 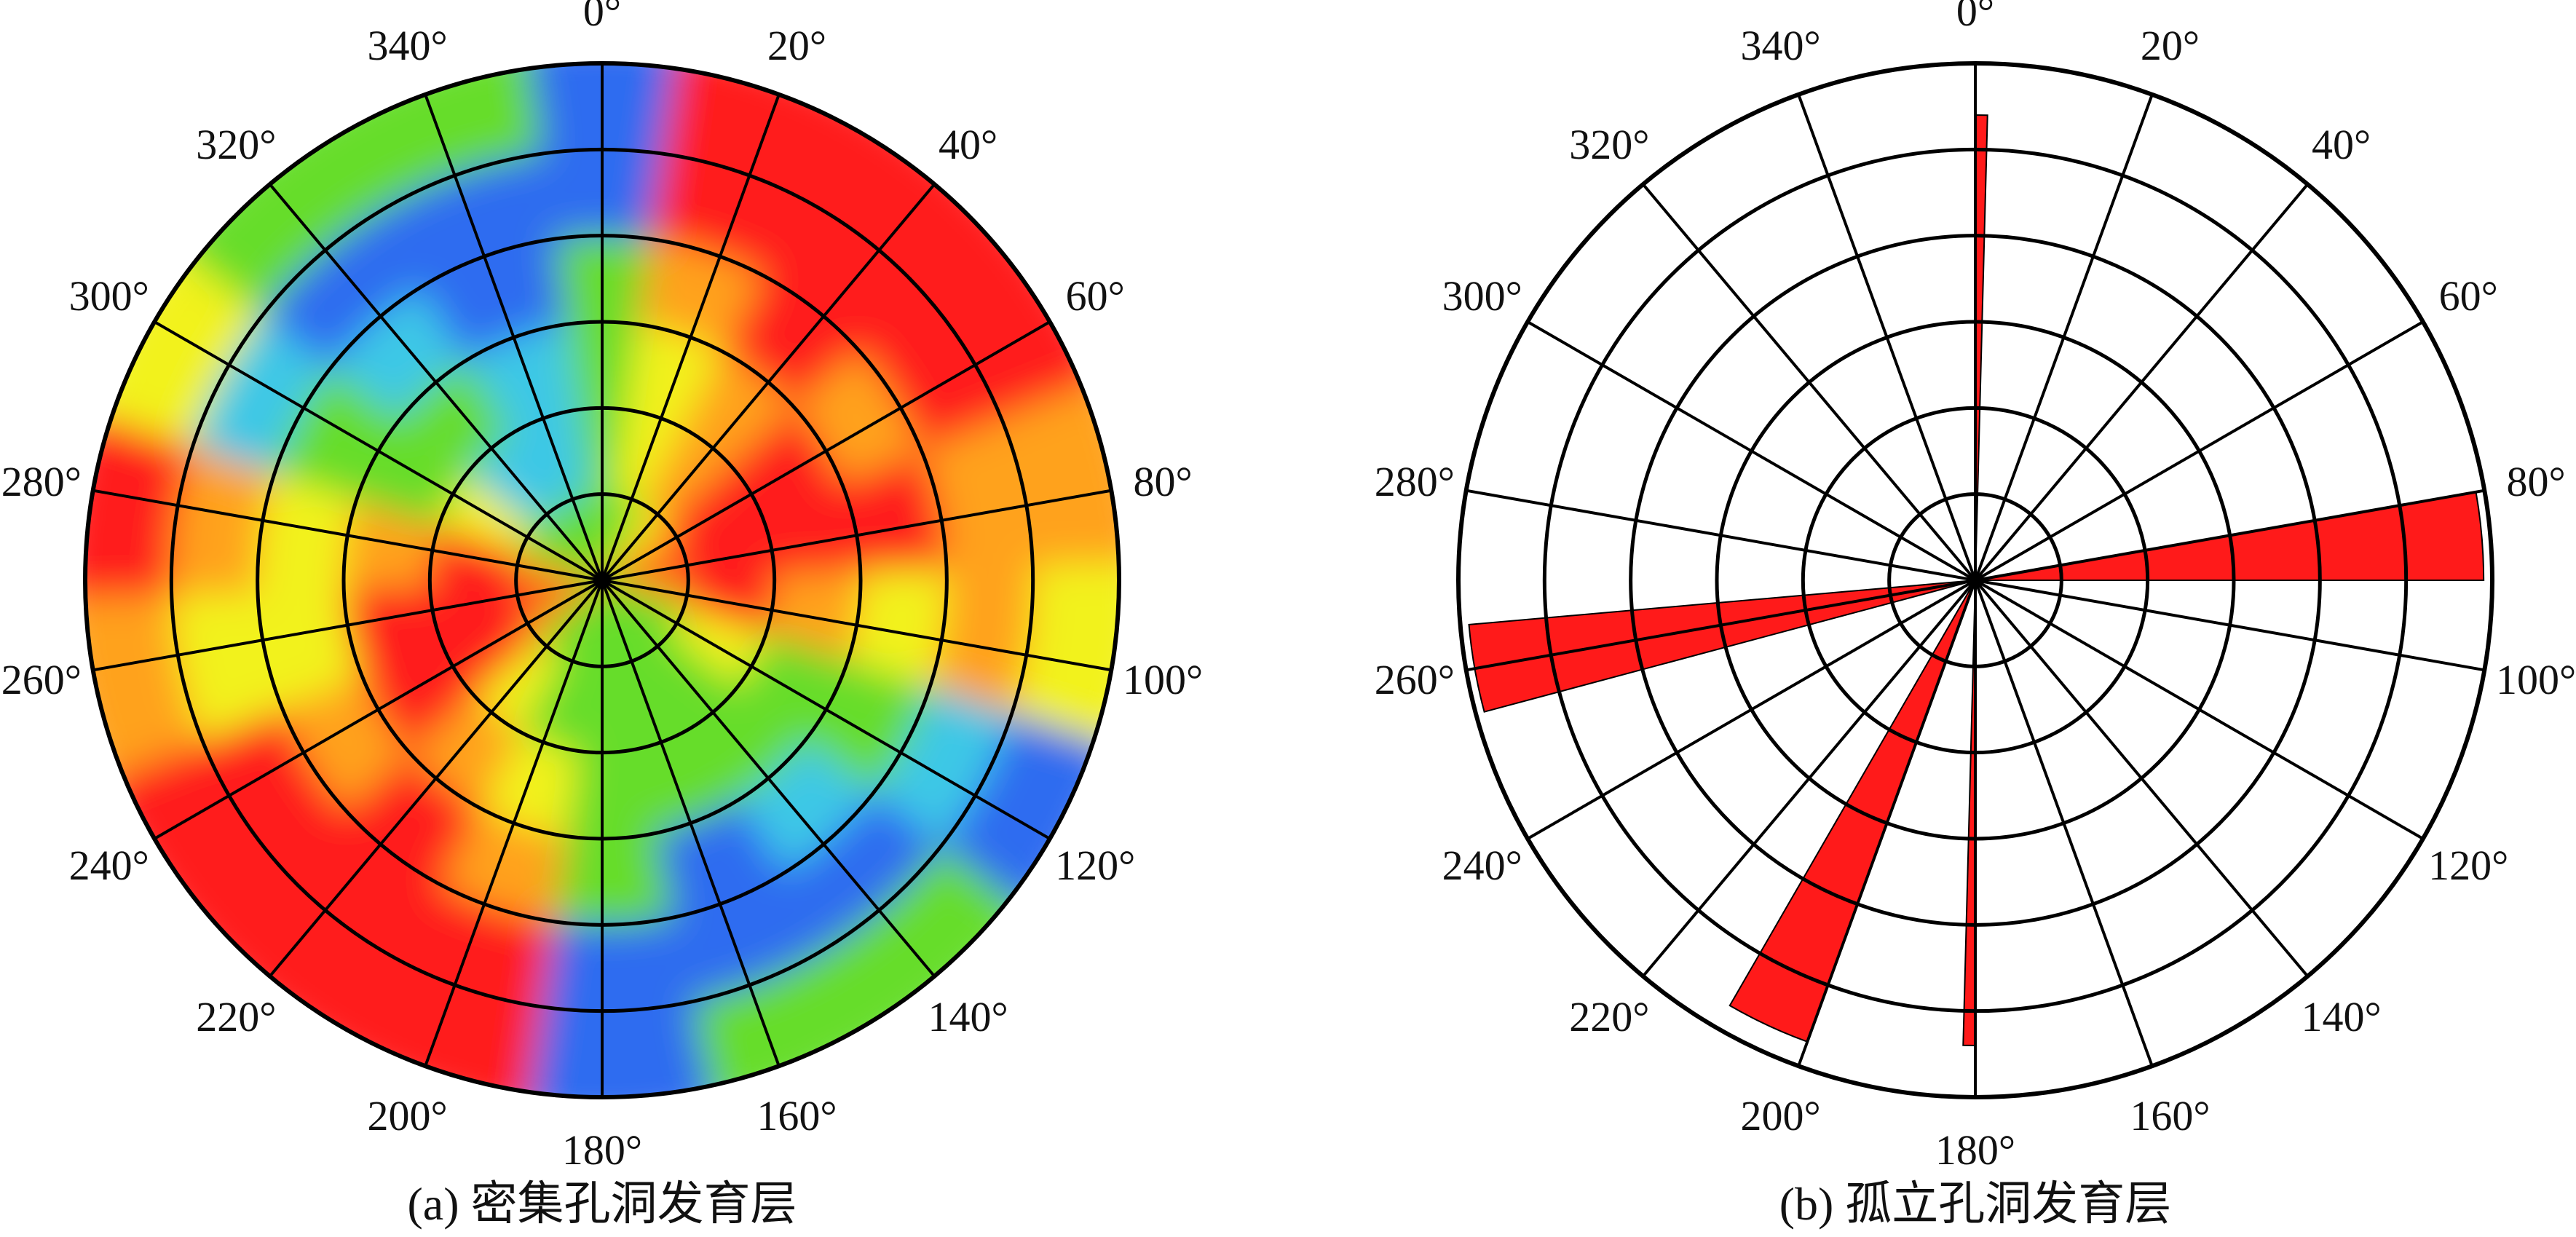 What do you see at coordinates (1163, 481) in the screenshot?
I see `a-tick-80: 80°` at bounding box center [1163, 481].